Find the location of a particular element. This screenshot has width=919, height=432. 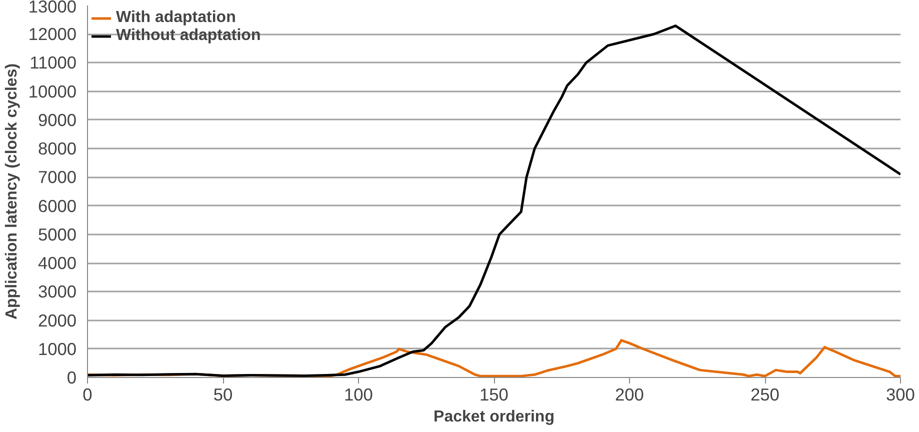

x-tick-label: 50 is located at coordinates (223, 394).